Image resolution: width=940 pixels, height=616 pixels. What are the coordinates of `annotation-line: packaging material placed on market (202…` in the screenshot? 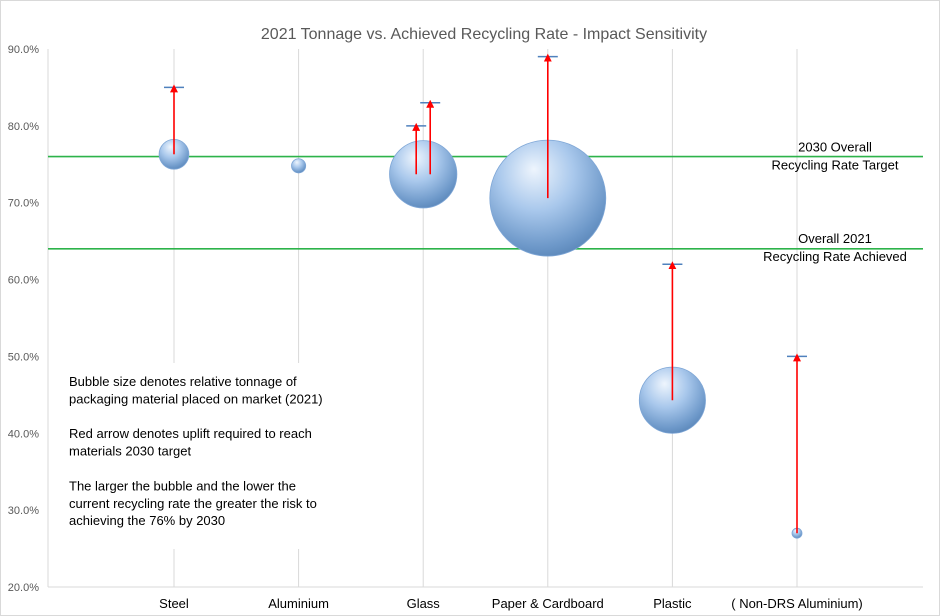 It's located at (196, 398).